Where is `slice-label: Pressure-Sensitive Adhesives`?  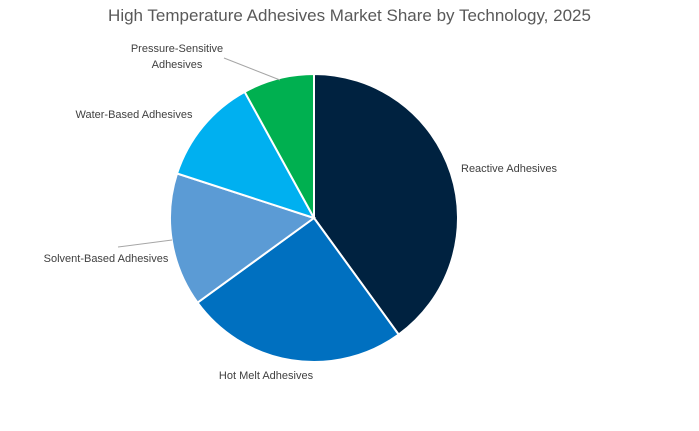
slice-label: Pressure-Sensitive Adhesives is located at coordinates (177, 57).